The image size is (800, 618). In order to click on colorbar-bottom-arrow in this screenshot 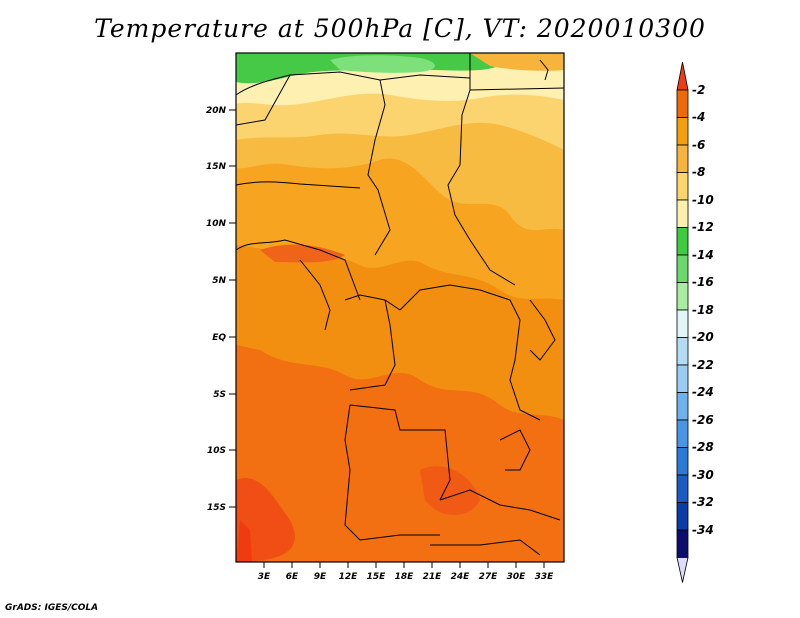, I will do `click(682, 570)`.